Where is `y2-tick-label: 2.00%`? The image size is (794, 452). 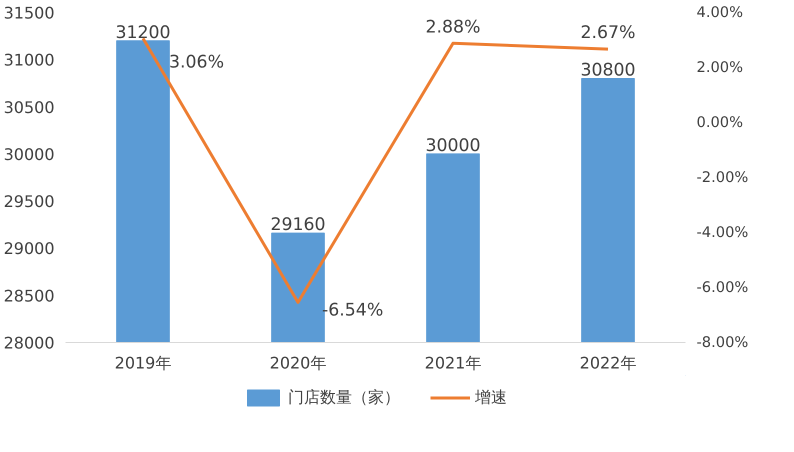
y2-tick-label: 2.00% is located at coordinates (720, 67).